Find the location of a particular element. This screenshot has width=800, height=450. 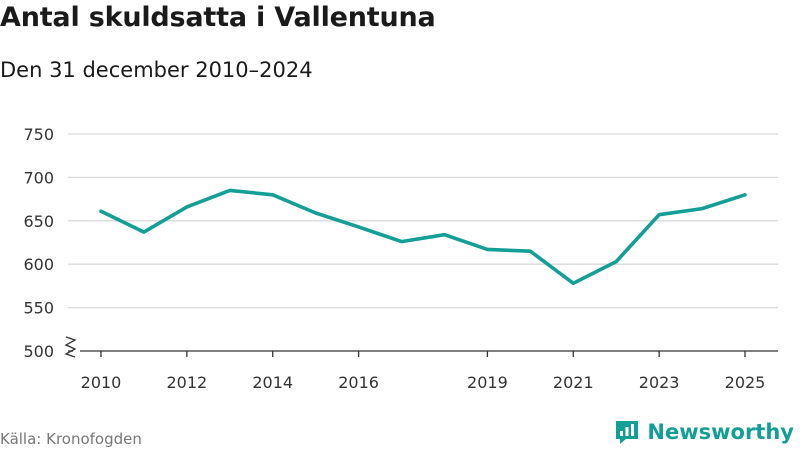

x-tick-label: 2023 is located at coordinates (659, 382).